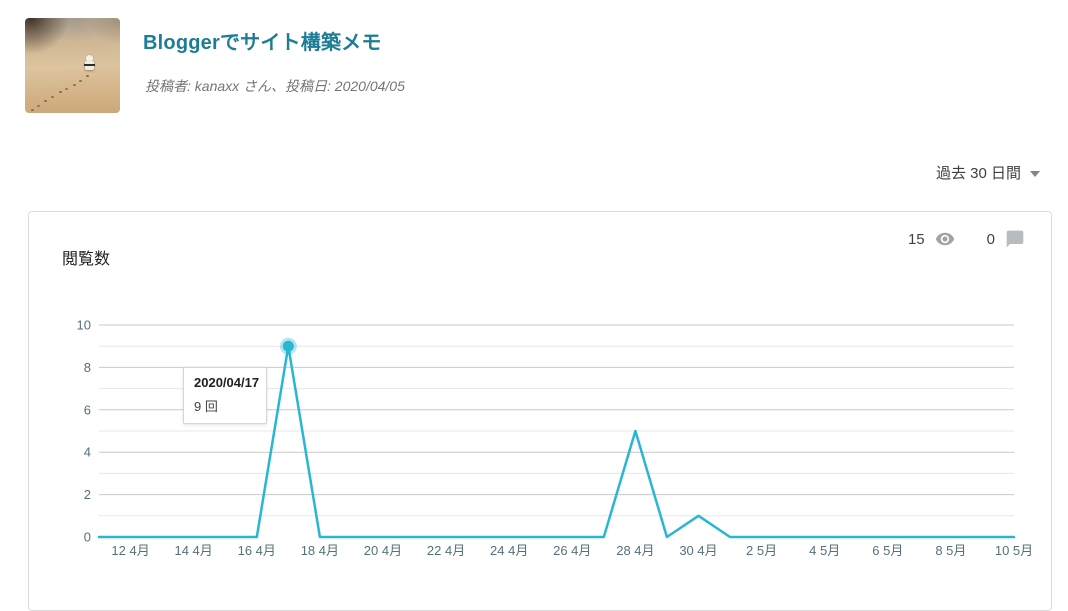 The width and height of the screenshot is (1068, 611). Describe the element at coordinates (990, 239) in the screenshot. I see `comments-count: 0` at that location.